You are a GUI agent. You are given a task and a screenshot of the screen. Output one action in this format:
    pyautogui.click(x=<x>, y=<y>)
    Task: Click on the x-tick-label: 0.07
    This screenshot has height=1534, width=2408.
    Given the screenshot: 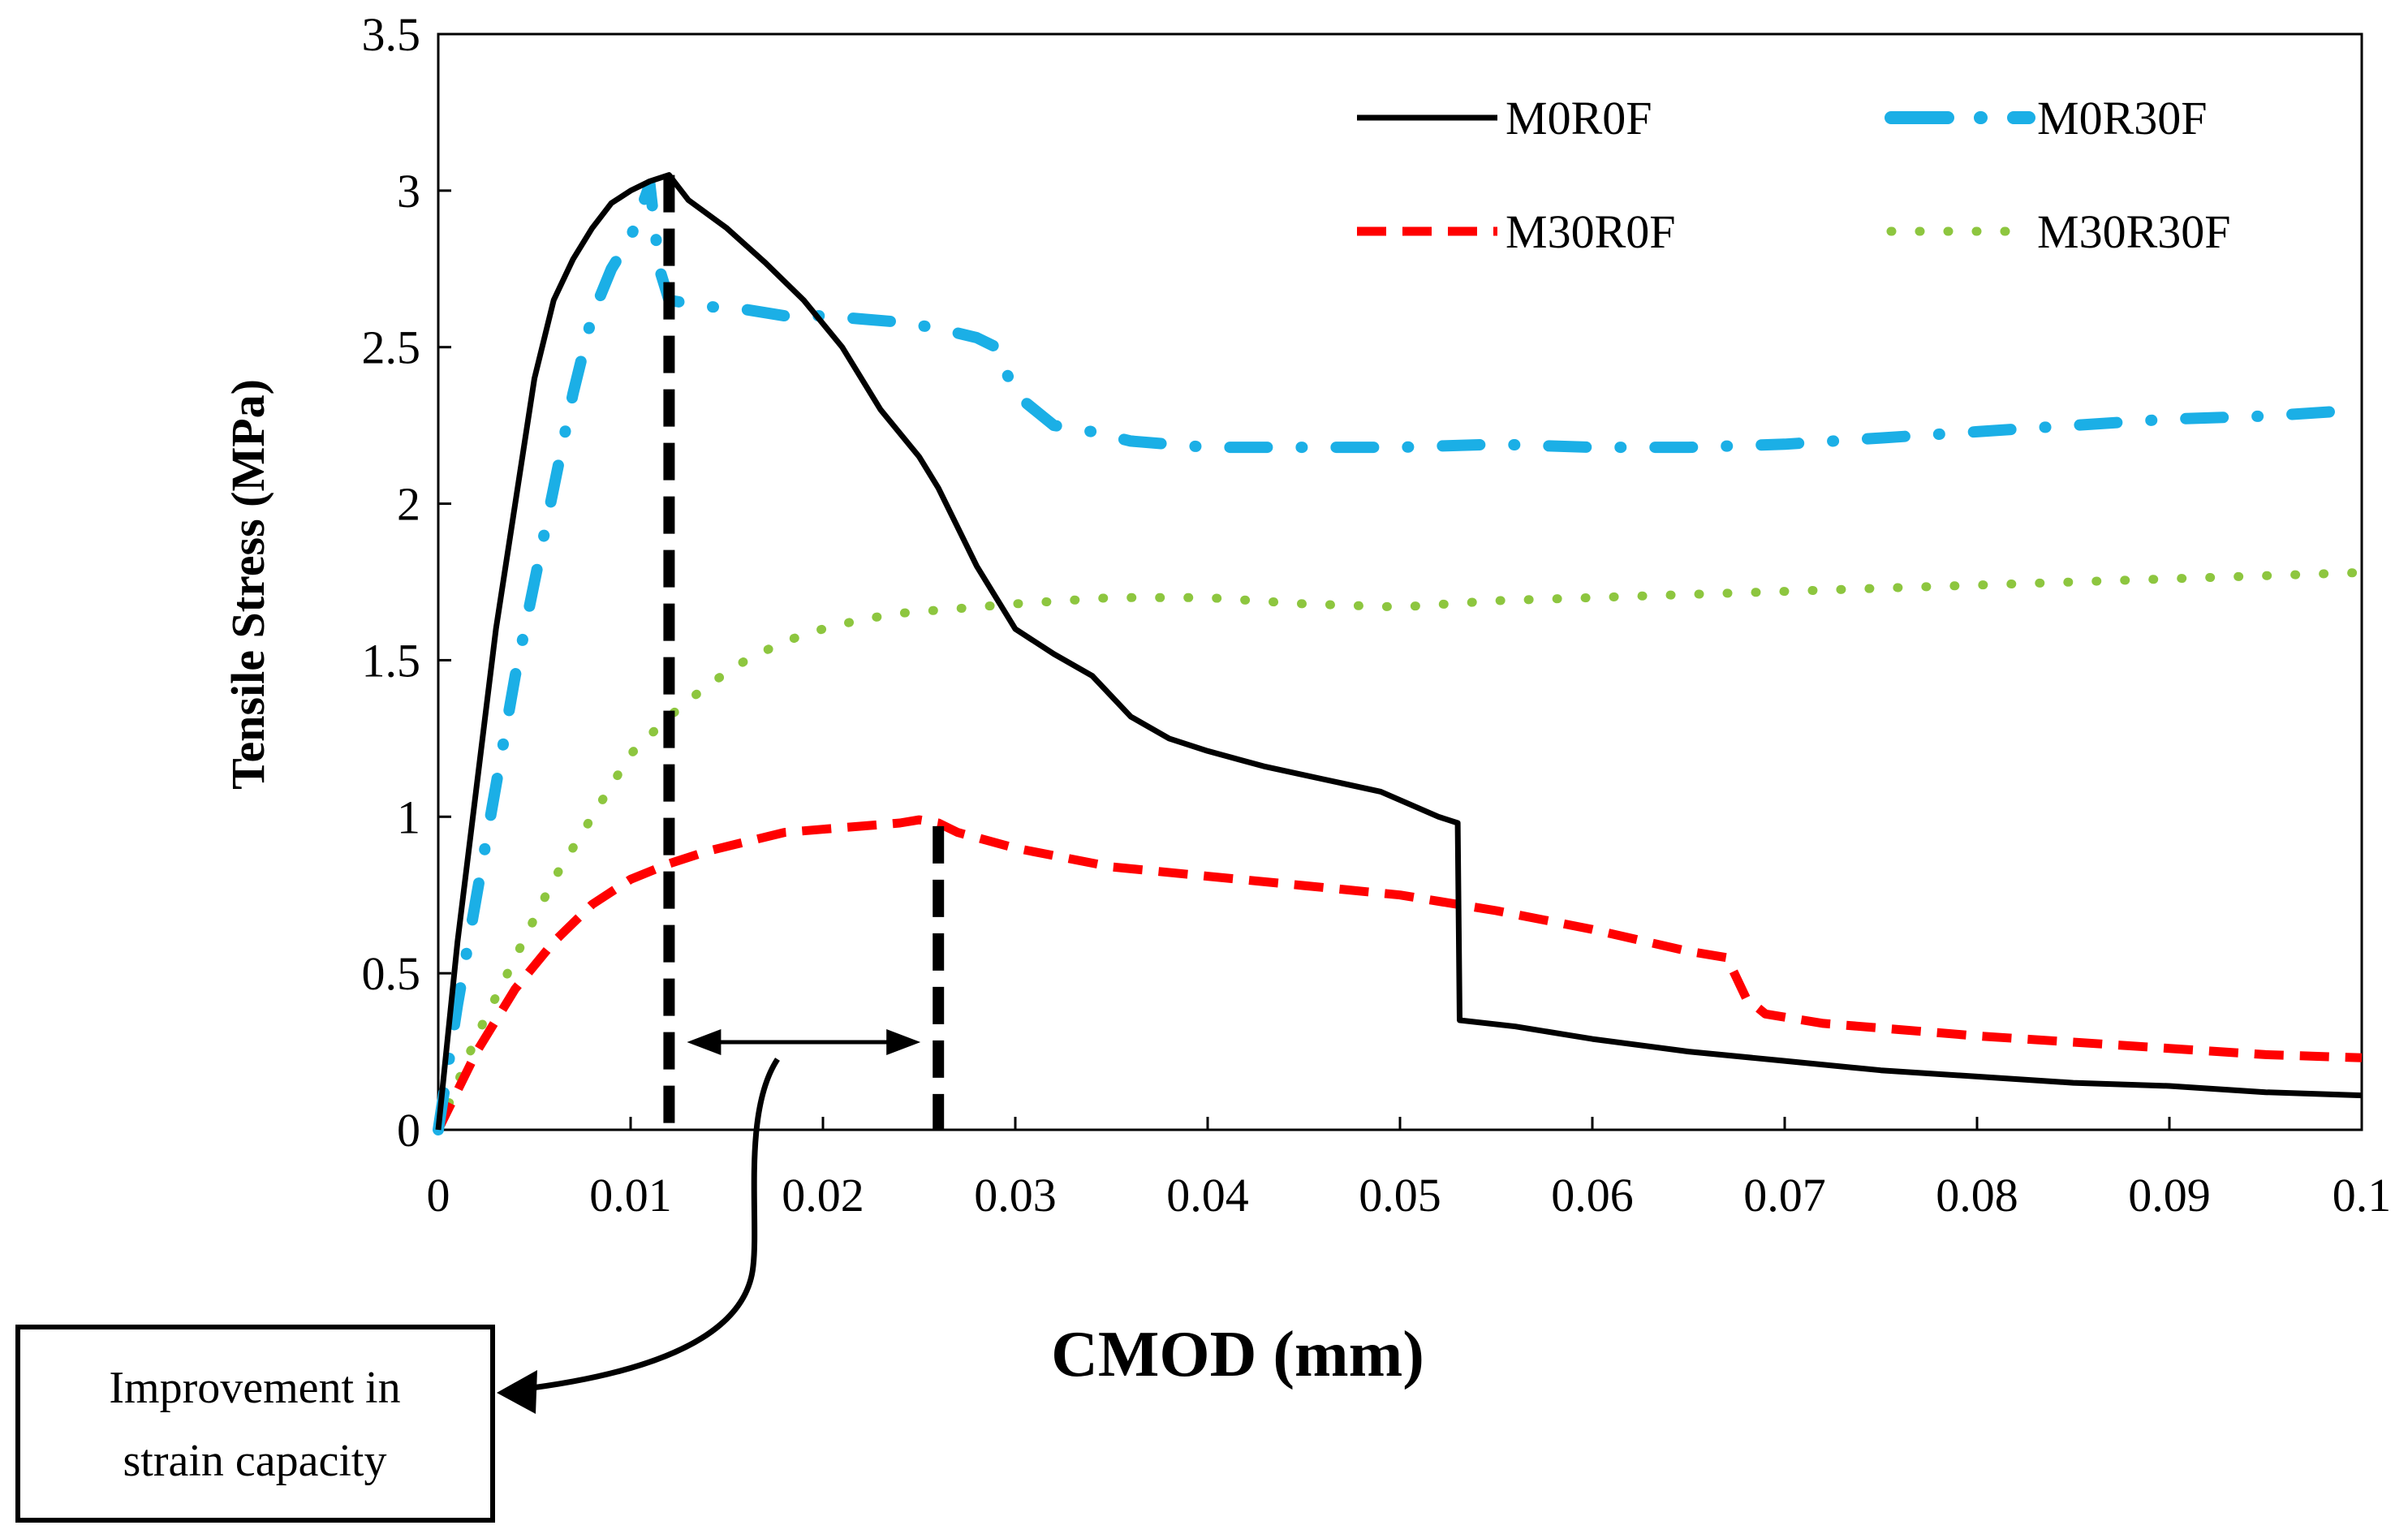 What is the action you would take?
    pyautogui.click(x=1785, y=1195)
    